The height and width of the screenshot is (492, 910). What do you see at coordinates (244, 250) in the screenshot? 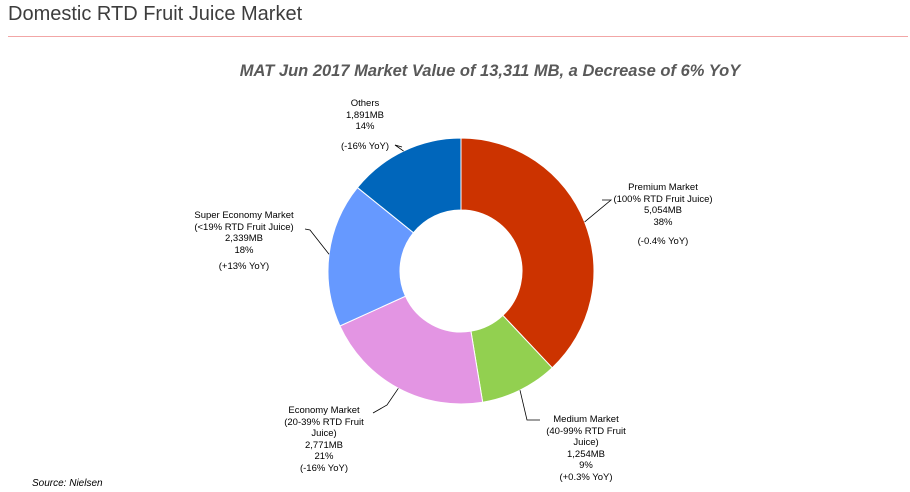
I see `super-economy-share: 18%` at bounding box center [244, 250].